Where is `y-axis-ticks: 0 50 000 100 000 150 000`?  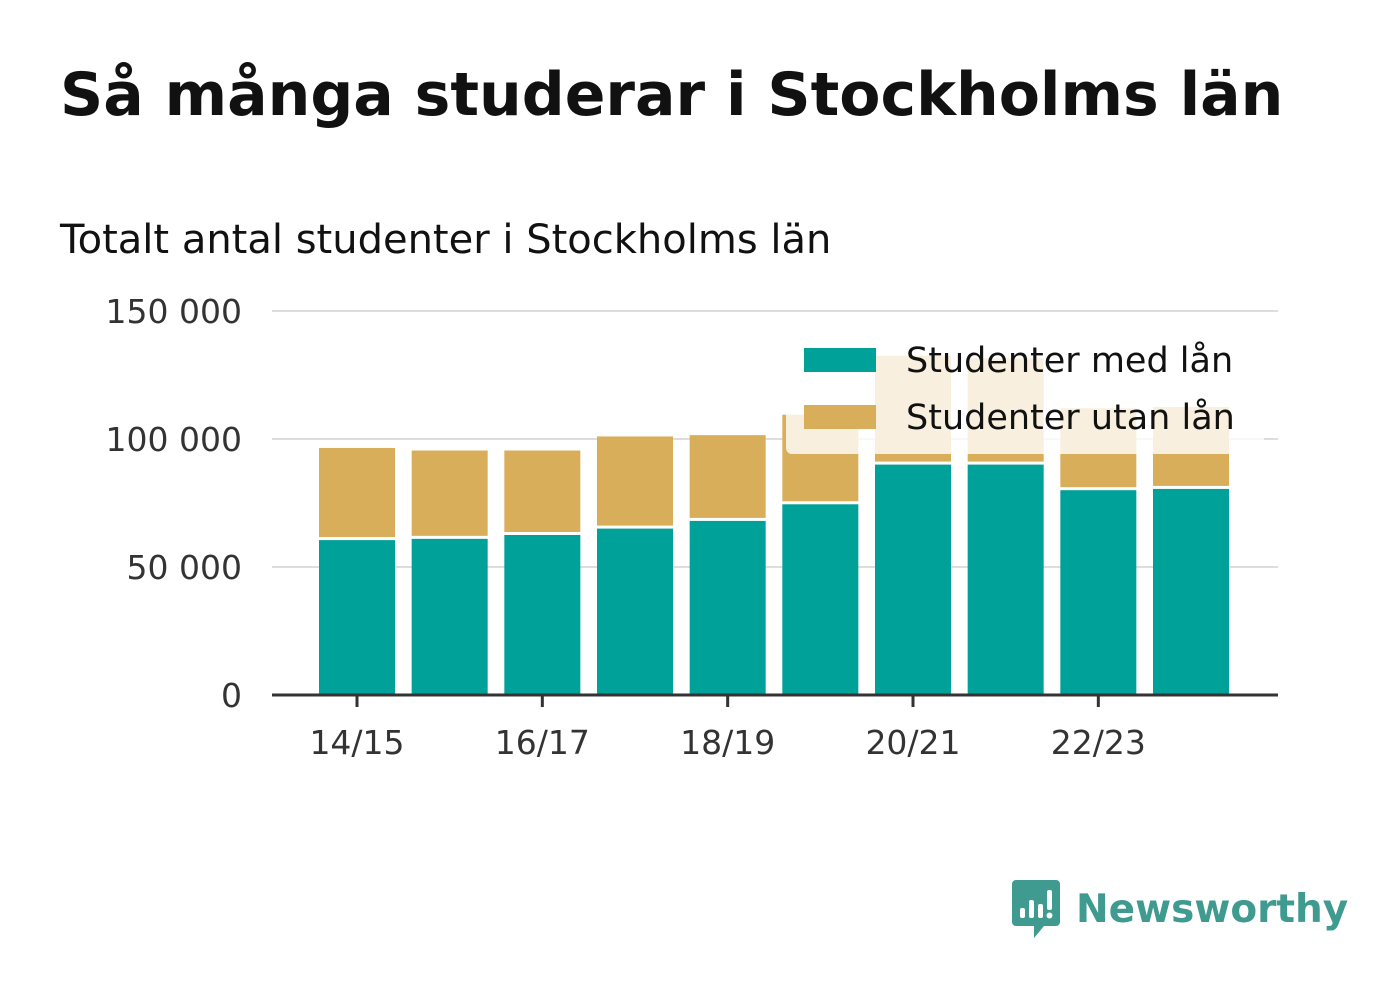
y-axis-ticks: 0 50 000 100 000 150 000 is located at coordinates (174, 503).